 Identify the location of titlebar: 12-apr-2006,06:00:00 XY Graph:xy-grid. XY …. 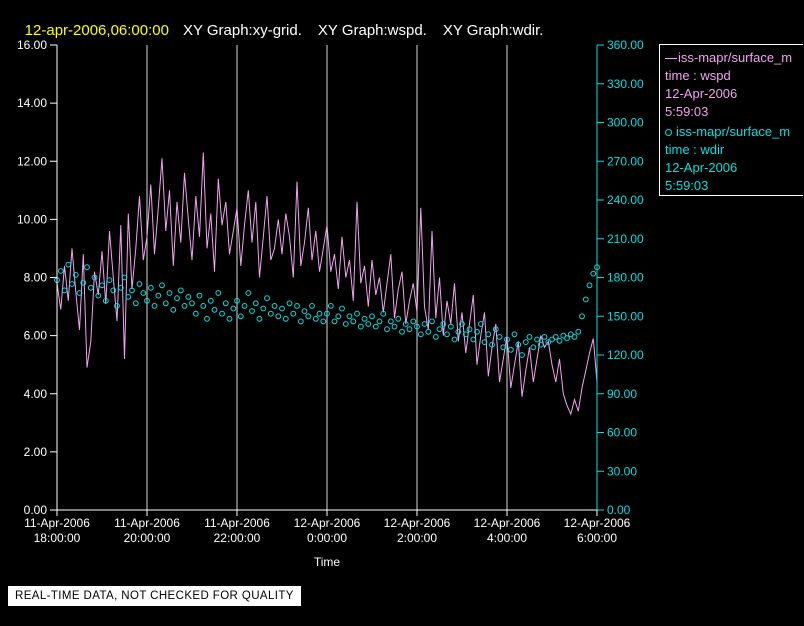
(276, 30).